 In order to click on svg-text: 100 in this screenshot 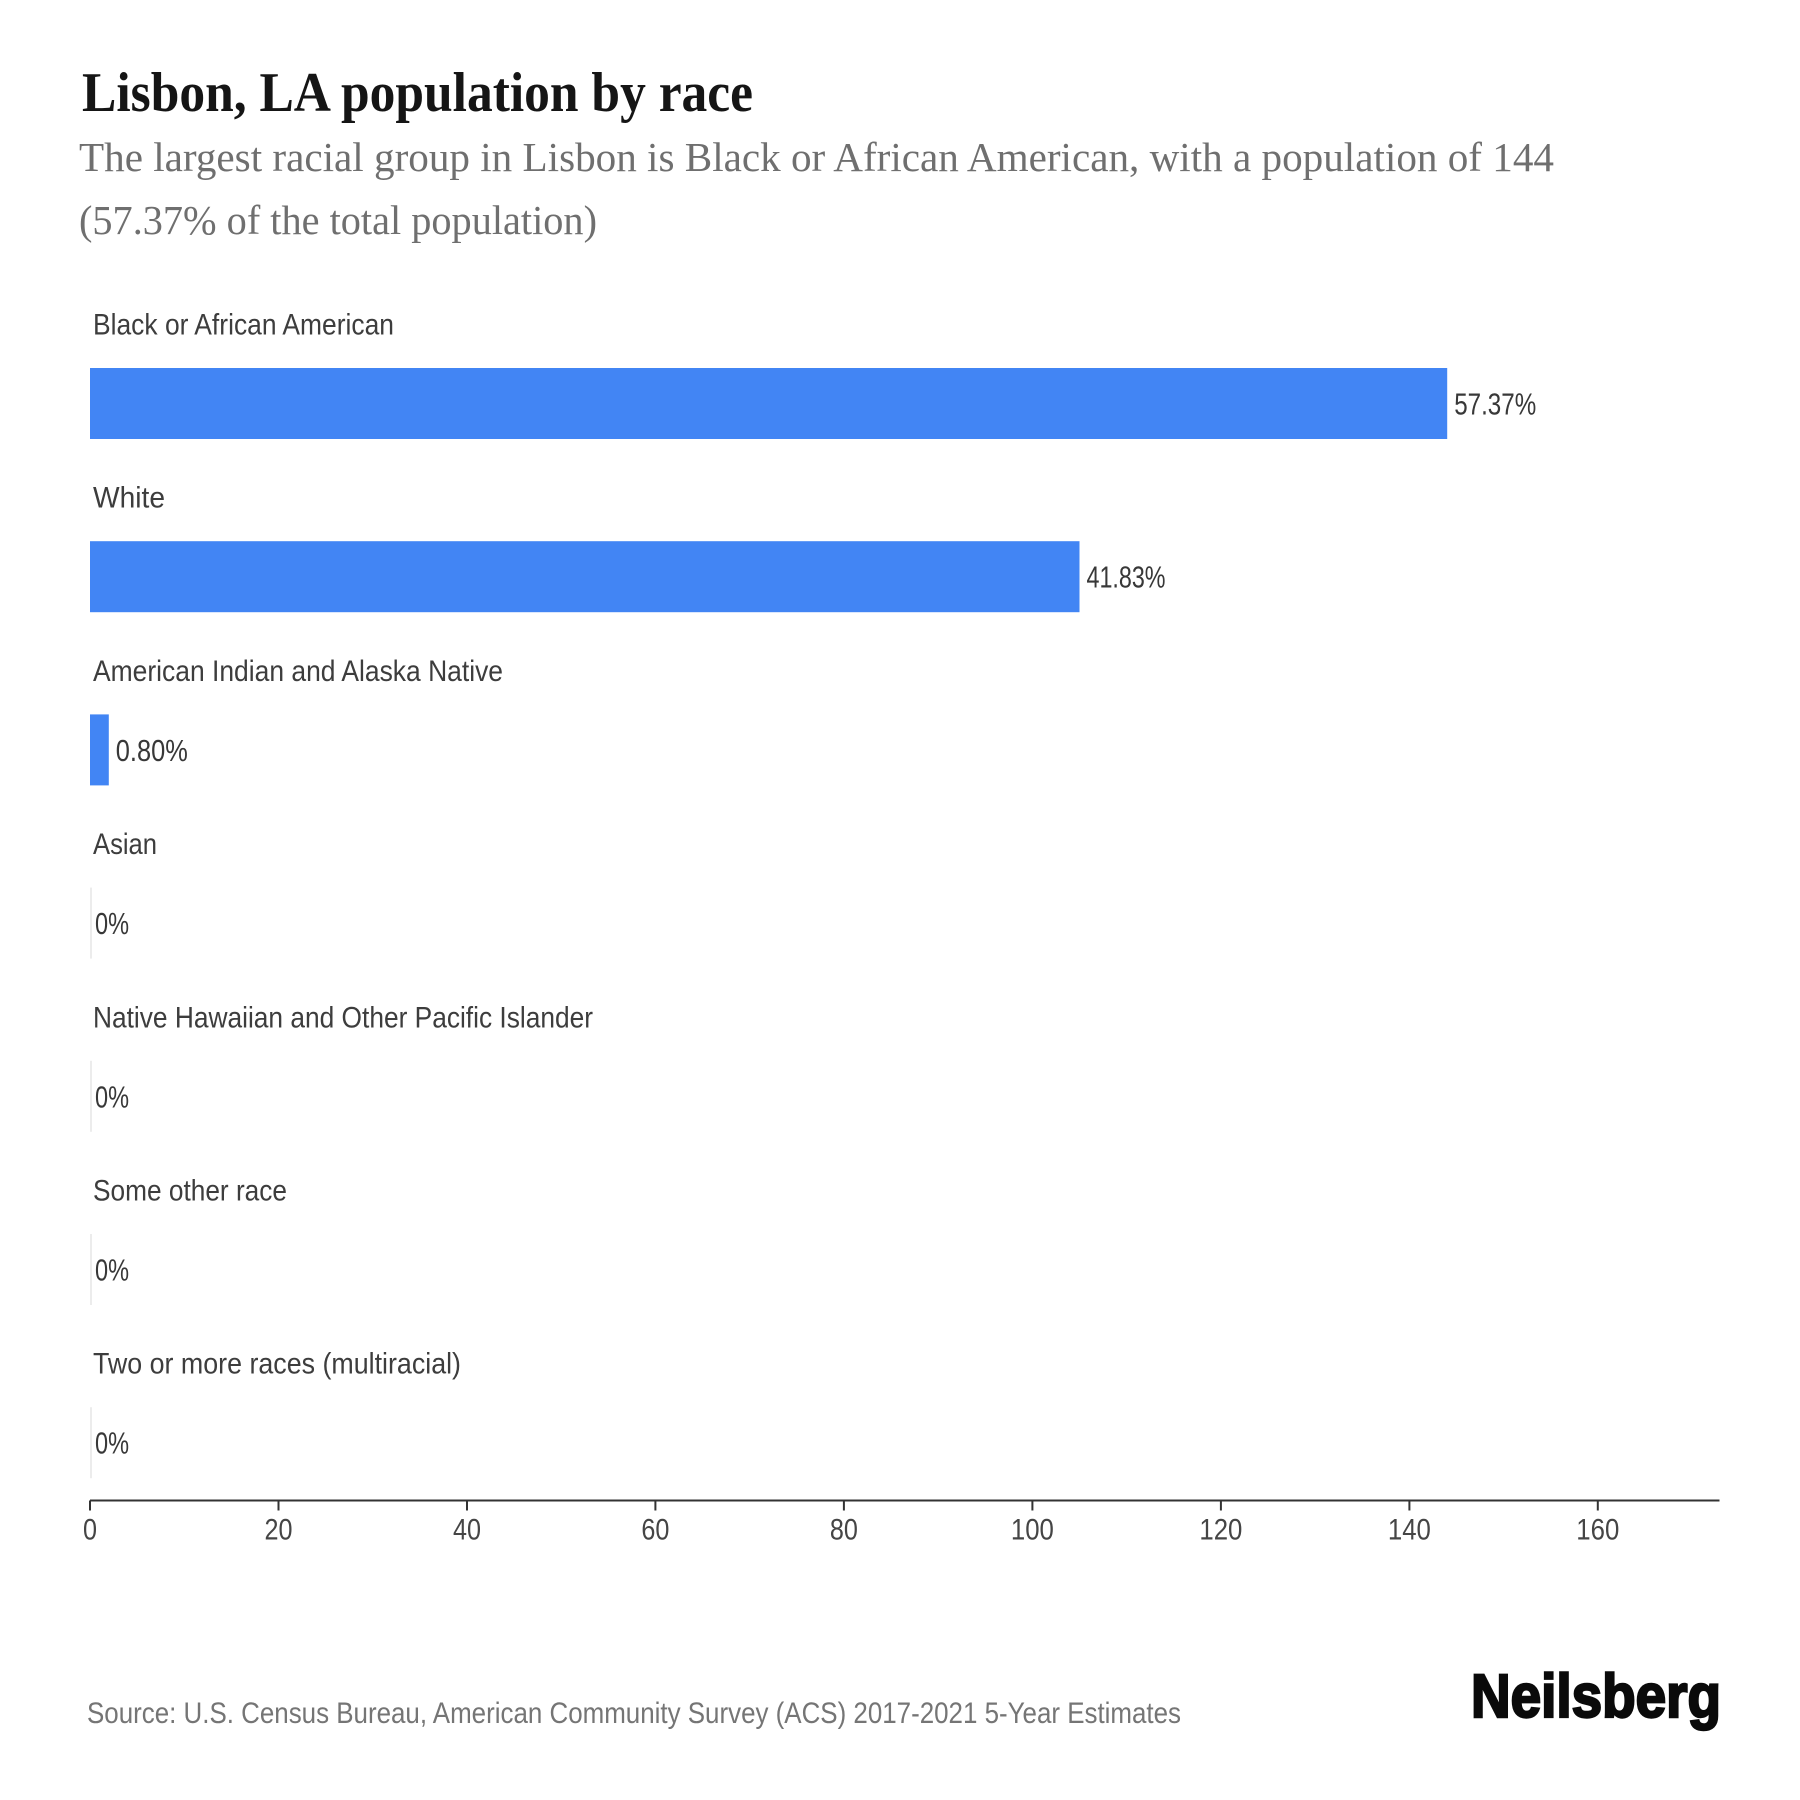, I will do `click(1032, 1530)`.